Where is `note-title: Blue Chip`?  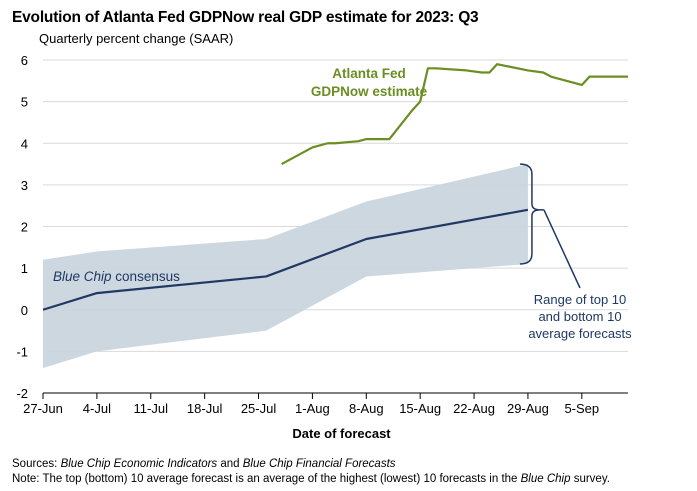
note-title: Blue Chip is located at coordinates (545, 479).